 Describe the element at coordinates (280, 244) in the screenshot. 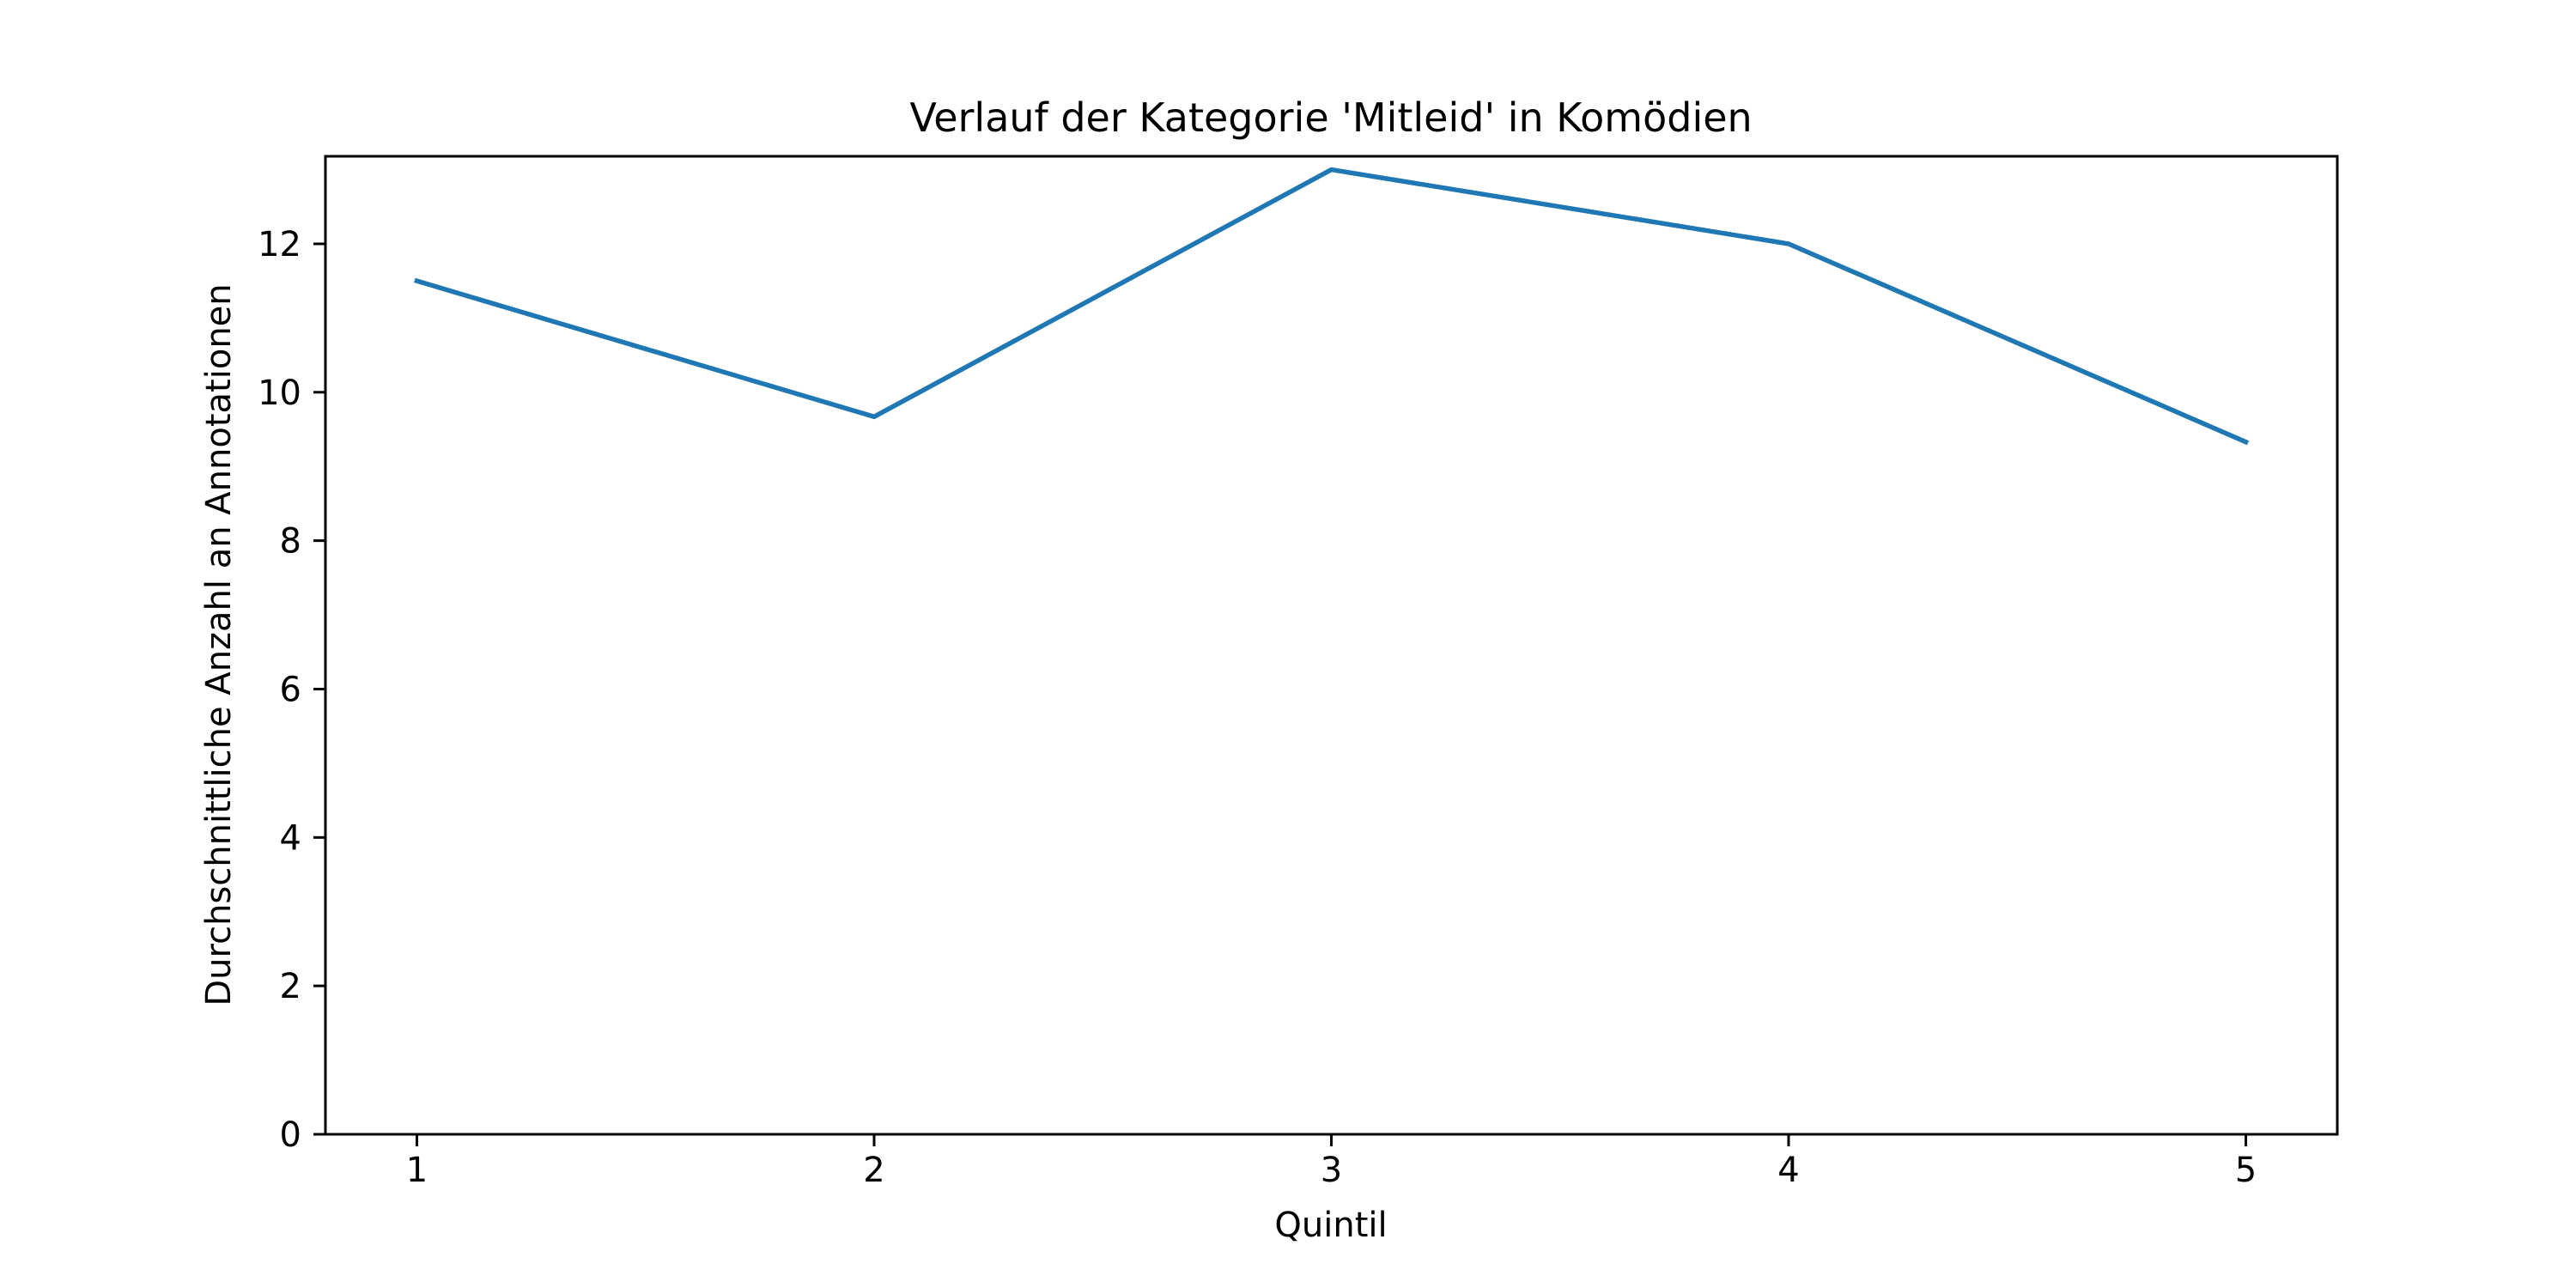

I see `y-tick-label: 12` at that location.